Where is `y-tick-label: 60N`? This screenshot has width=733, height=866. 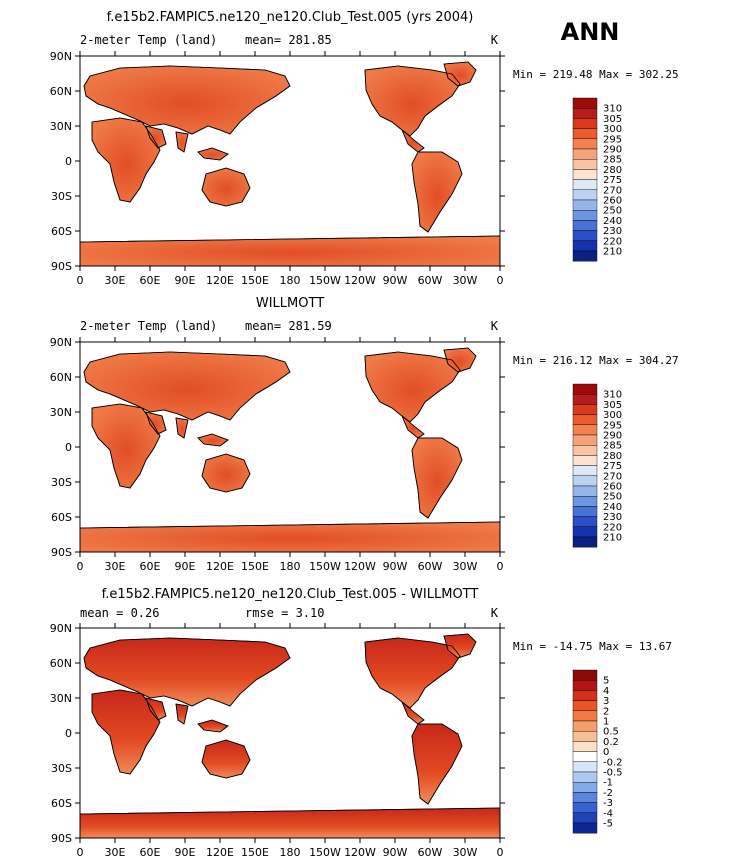 y-tick-label: 60N is located at coordinates (61, 377).